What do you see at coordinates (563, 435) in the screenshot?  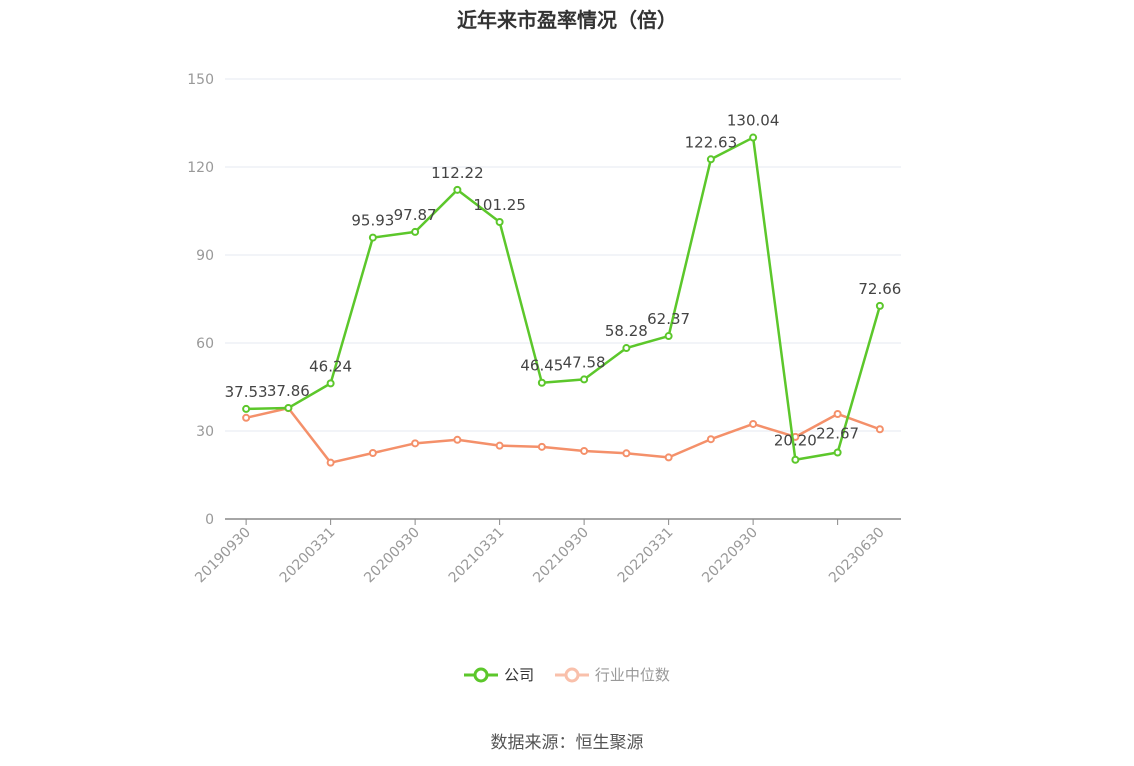 I see `series-line-industry-median` at bounding box center [563, 435].